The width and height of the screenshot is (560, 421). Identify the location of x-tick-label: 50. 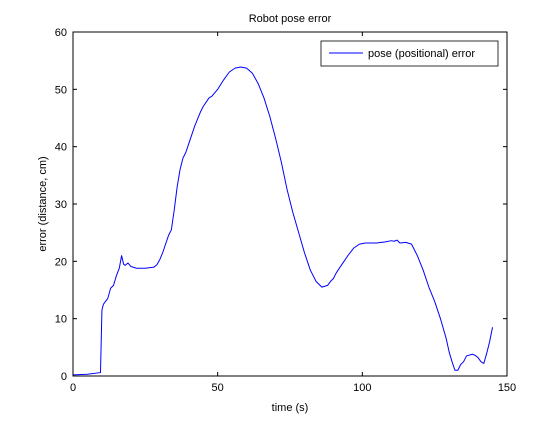
(218, 388).